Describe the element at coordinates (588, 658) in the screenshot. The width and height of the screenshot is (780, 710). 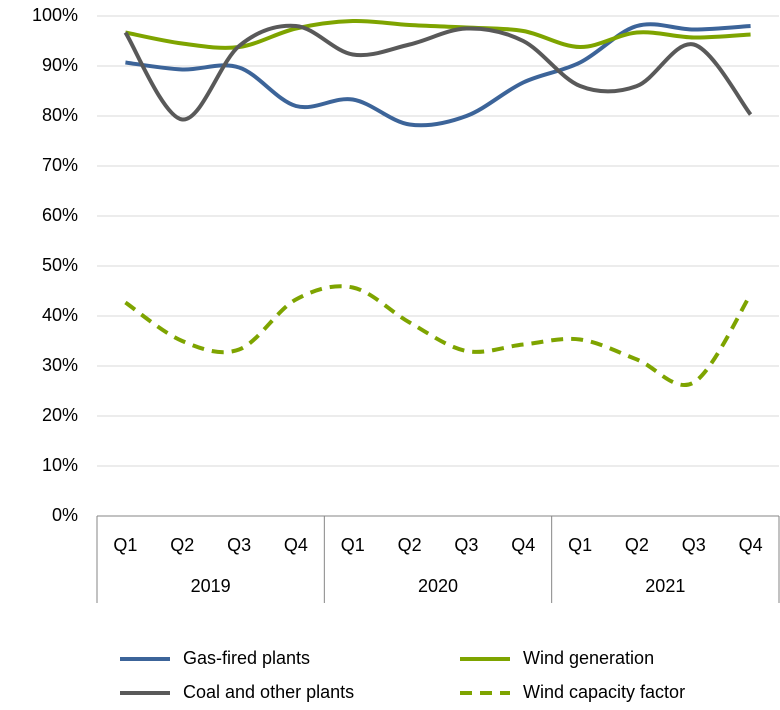
I see `legend-label: Wind generation` at that location.